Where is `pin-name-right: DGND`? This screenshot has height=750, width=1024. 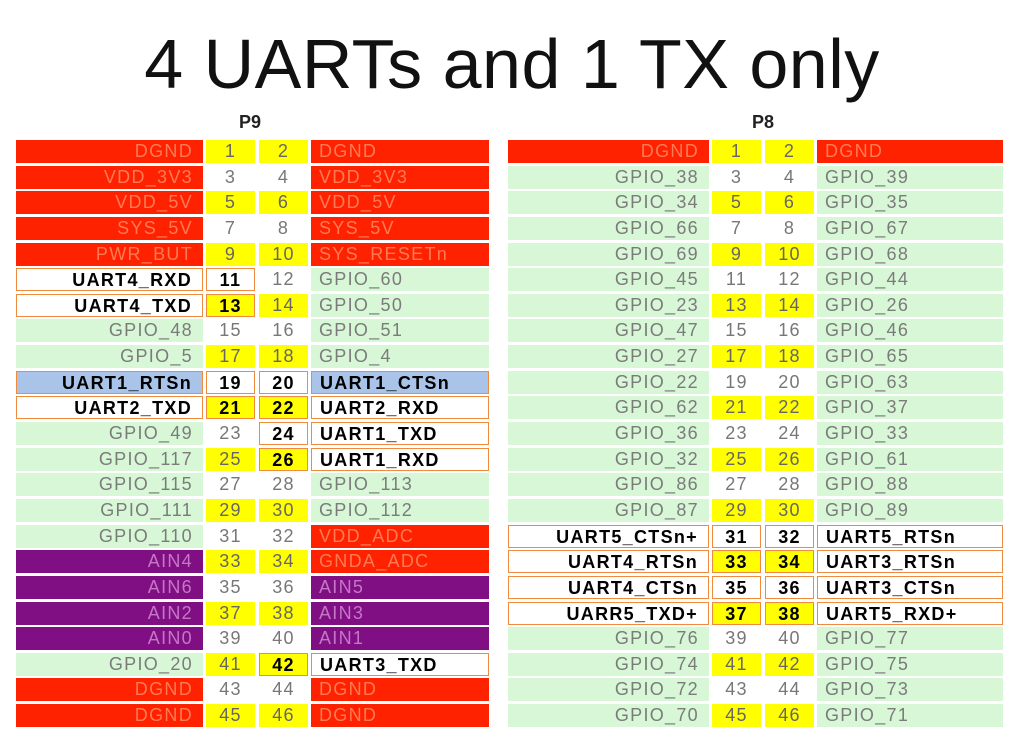
pin-name-right: DGND is located at coordinates (910, 151).